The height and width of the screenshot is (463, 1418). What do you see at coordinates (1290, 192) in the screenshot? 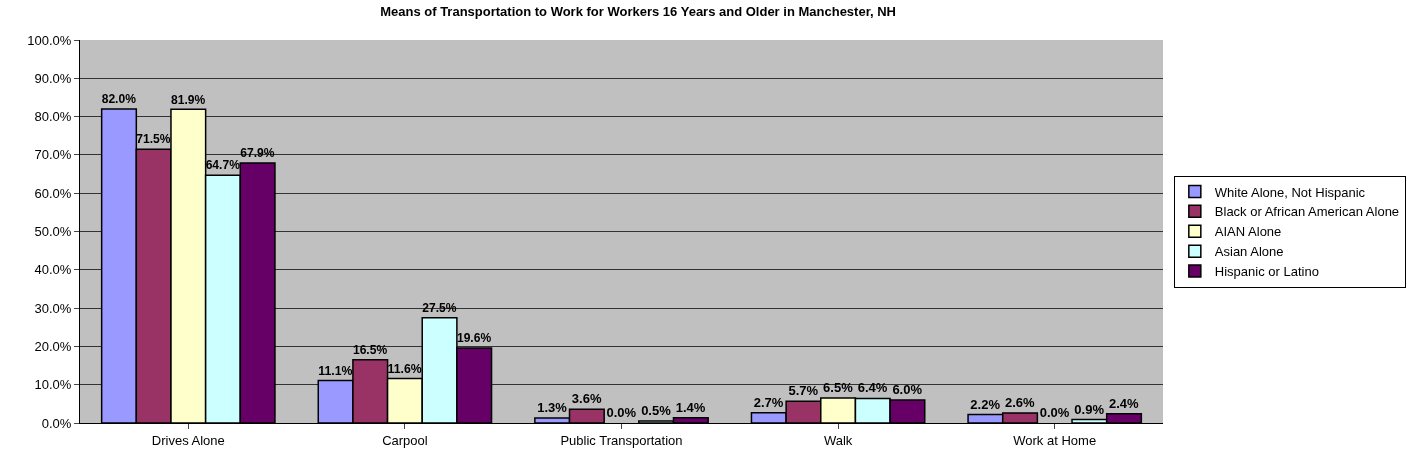
I see `legend-label: White Alone, Not Hispanic` at bounding box center [1290, 192].